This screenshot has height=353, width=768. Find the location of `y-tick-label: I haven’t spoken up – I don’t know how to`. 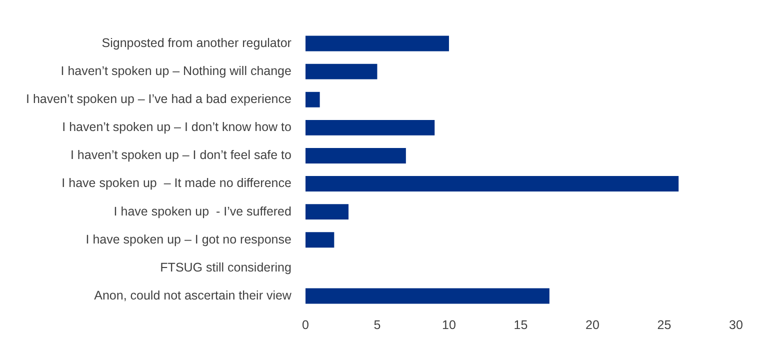

y-tick-label: I haven’t spoken up – I don’t know how to is located at coordinates (177, 127).